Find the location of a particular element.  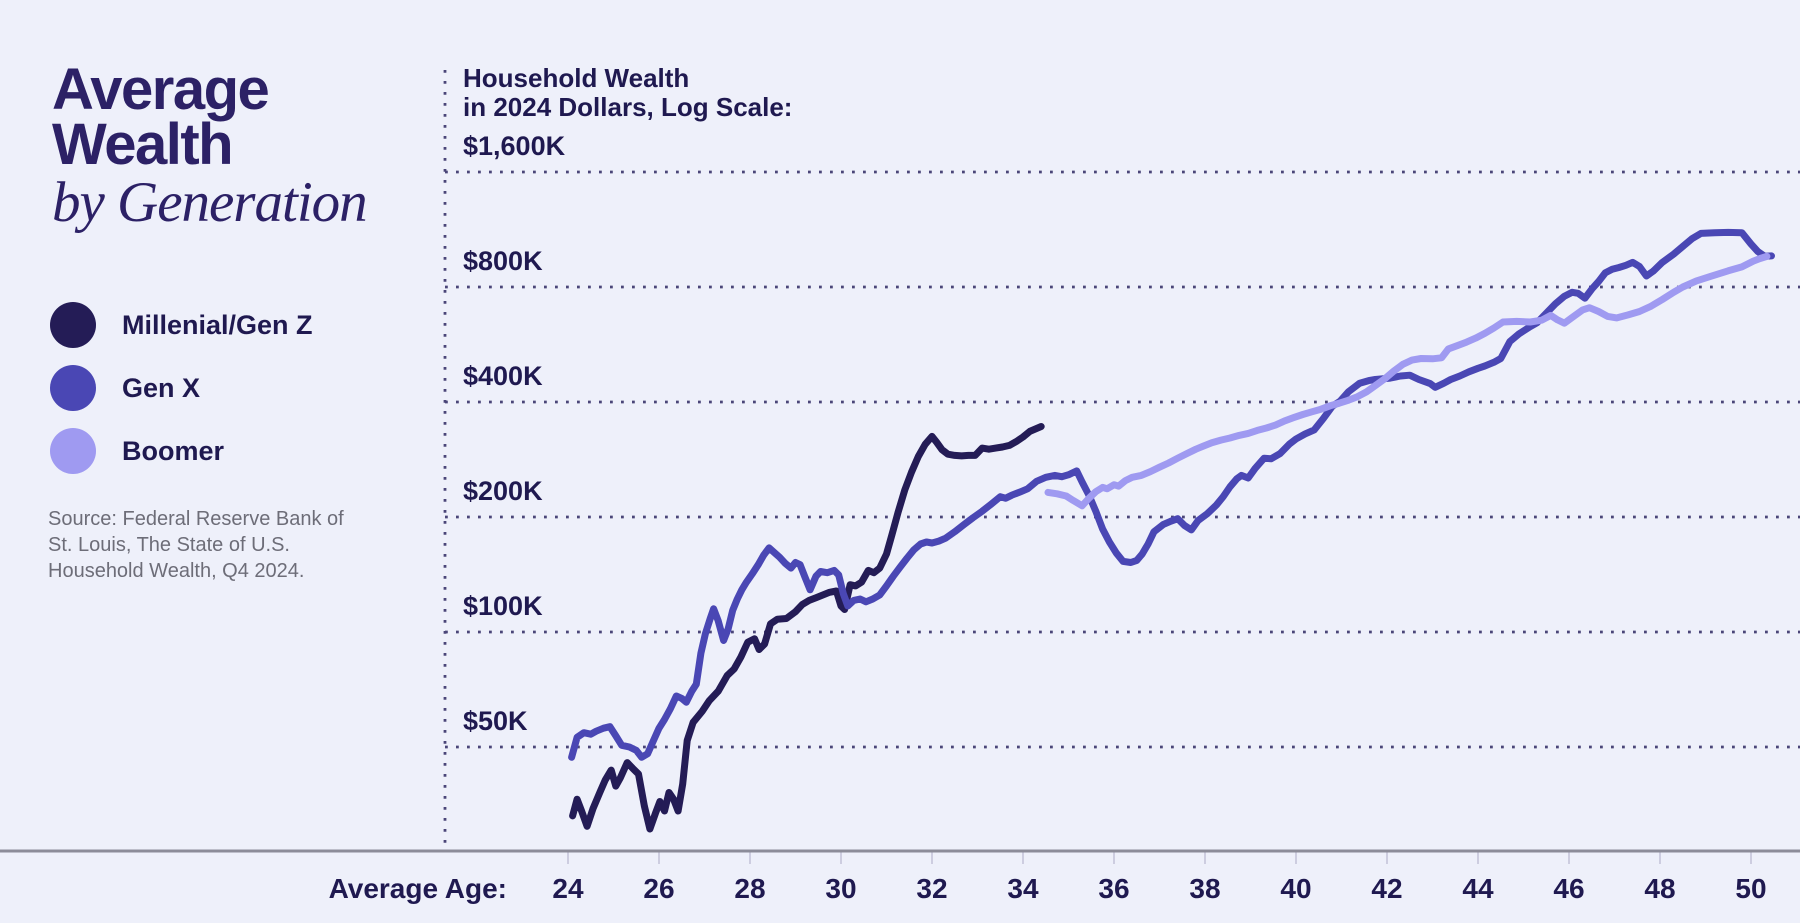

x-tick-label: 36 is located at coordinates (1114, 888).